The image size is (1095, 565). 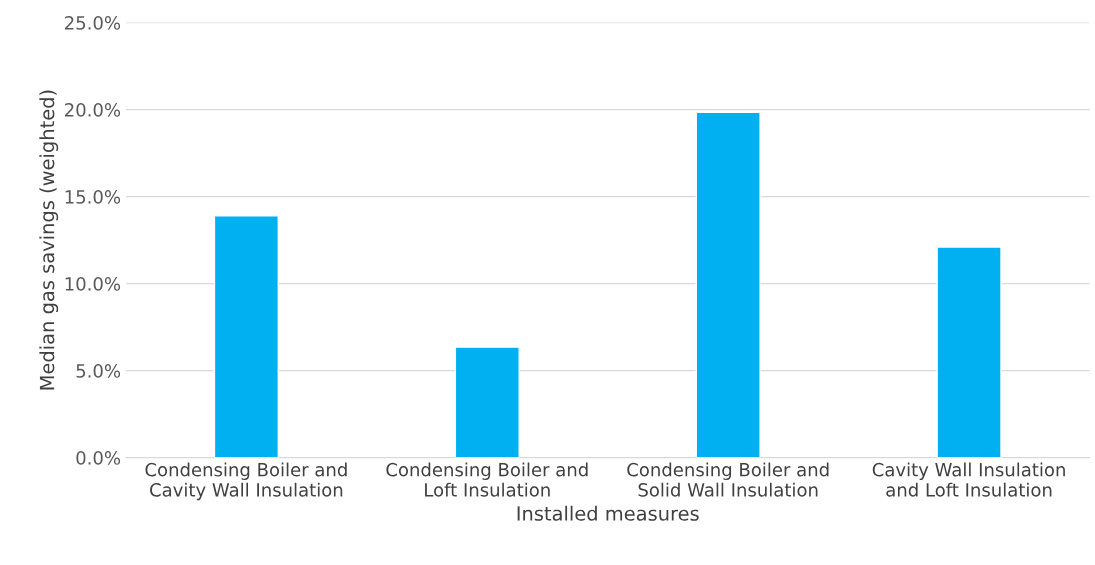 I want to click on x-tick-label: Cavity Wall Insulation and Loft Insulation, so click(x=968, y=479).